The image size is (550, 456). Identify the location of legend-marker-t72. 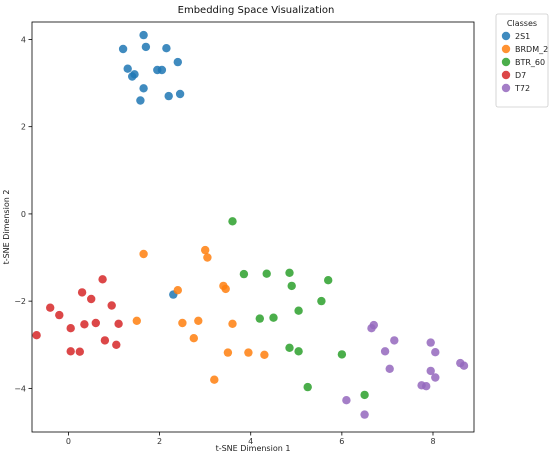
(506, 88).